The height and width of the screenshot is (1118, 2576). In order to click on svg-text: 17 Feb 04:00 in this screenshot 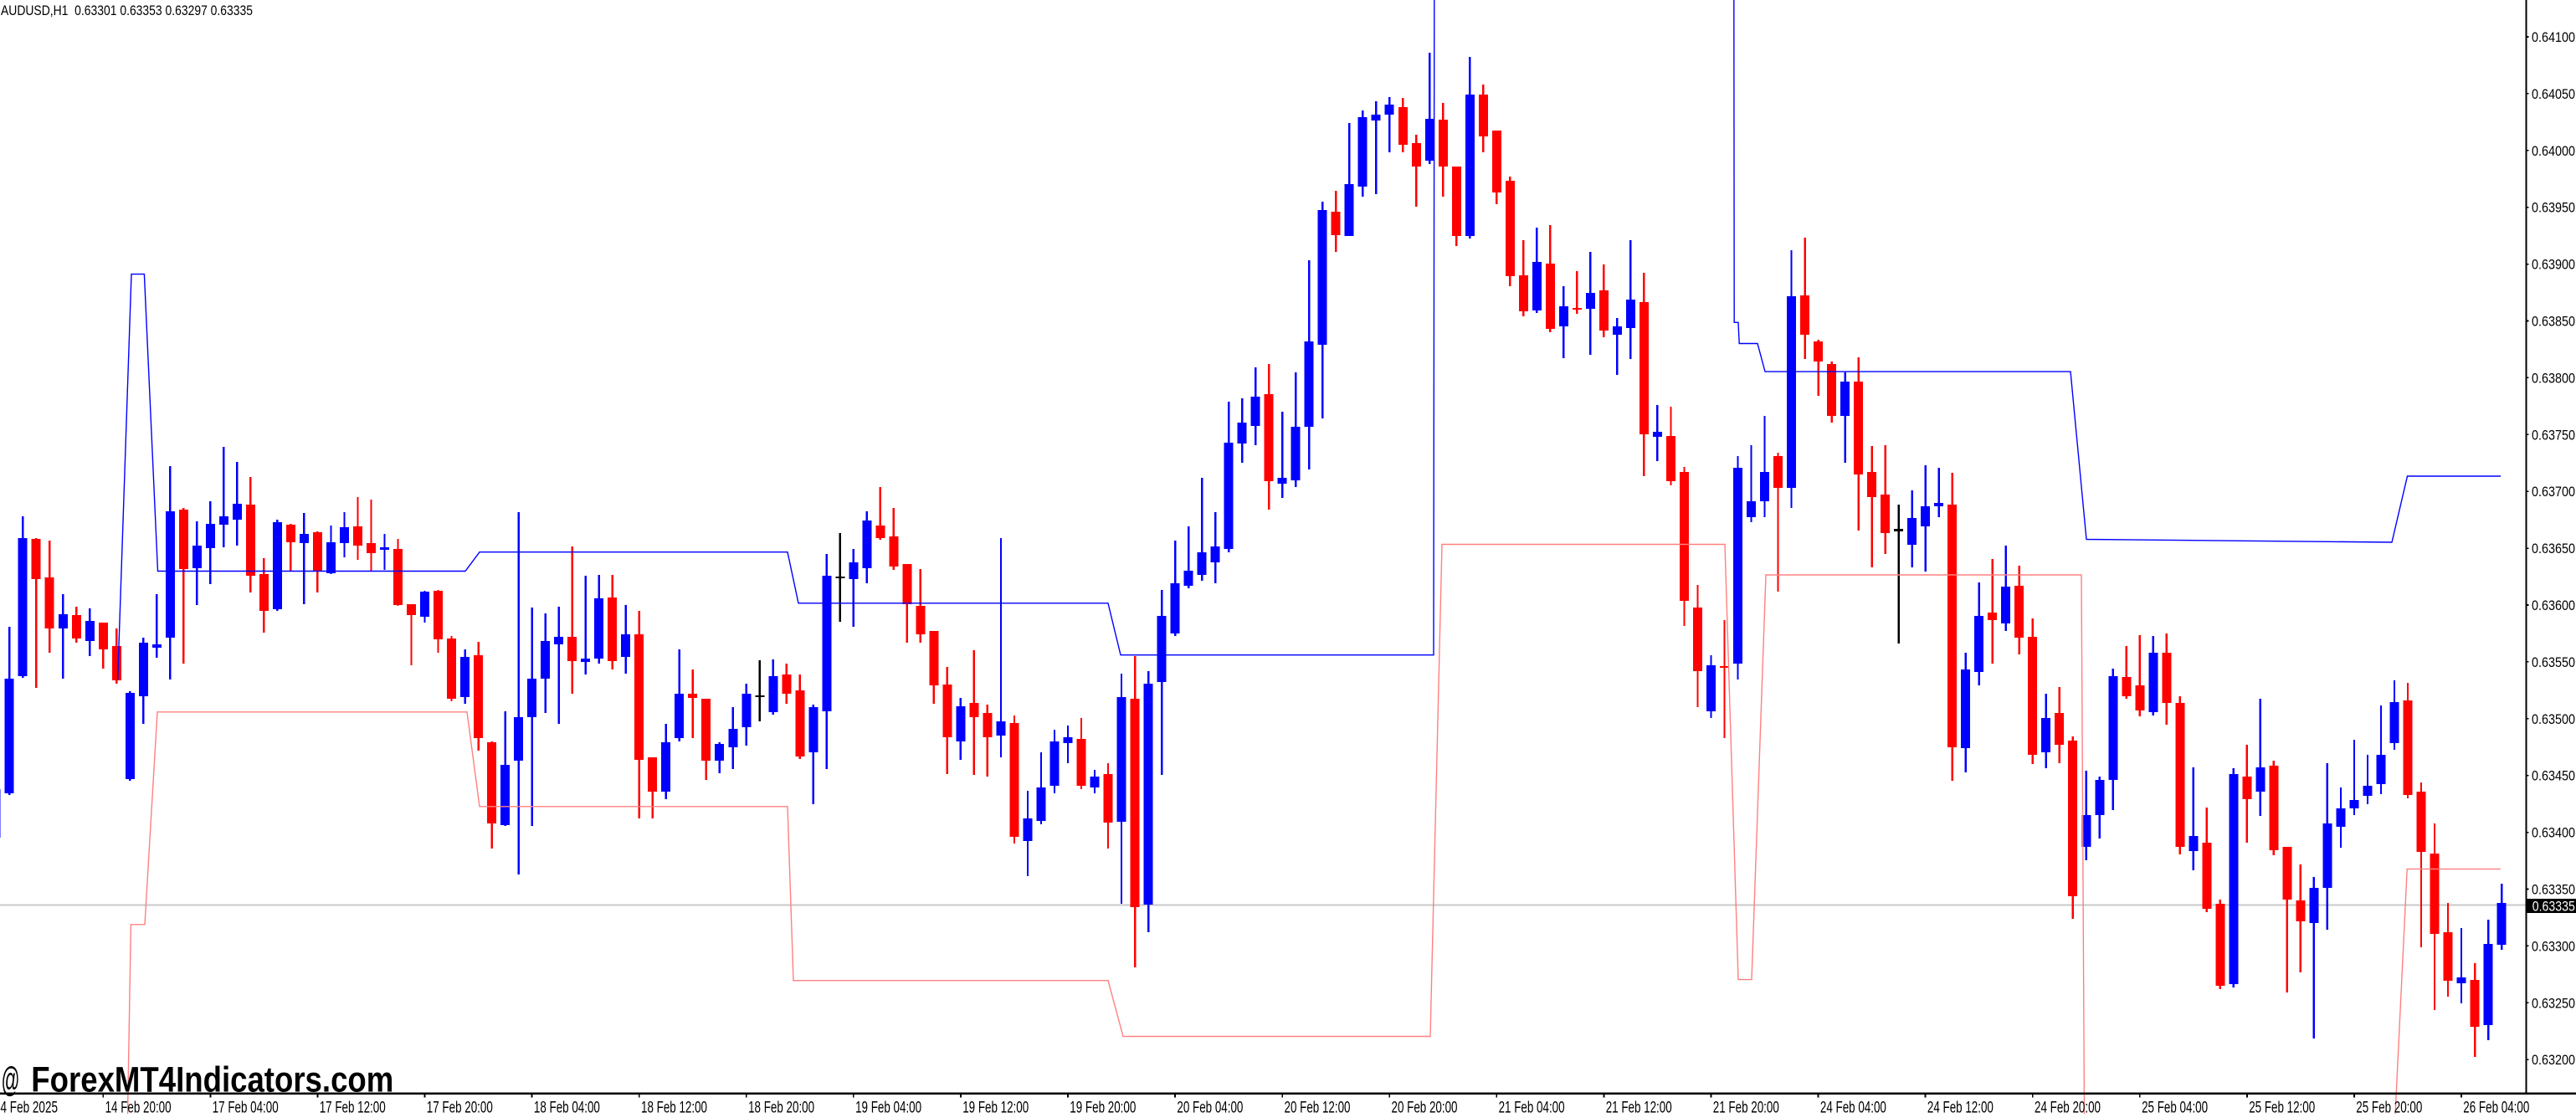, I will do `click(246, 1107)`.